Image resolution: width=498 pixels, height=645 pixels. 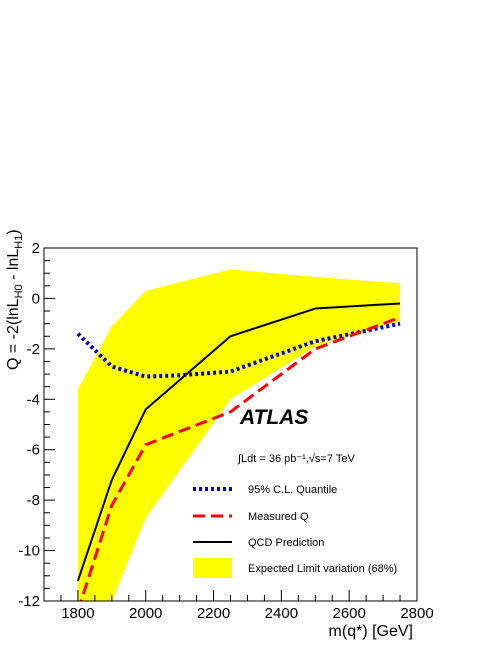 What do you see at coordinates (19, 242) in the screenshot?
I see `y-axis-title-sub2: H1` at bounding box center [19, 242].